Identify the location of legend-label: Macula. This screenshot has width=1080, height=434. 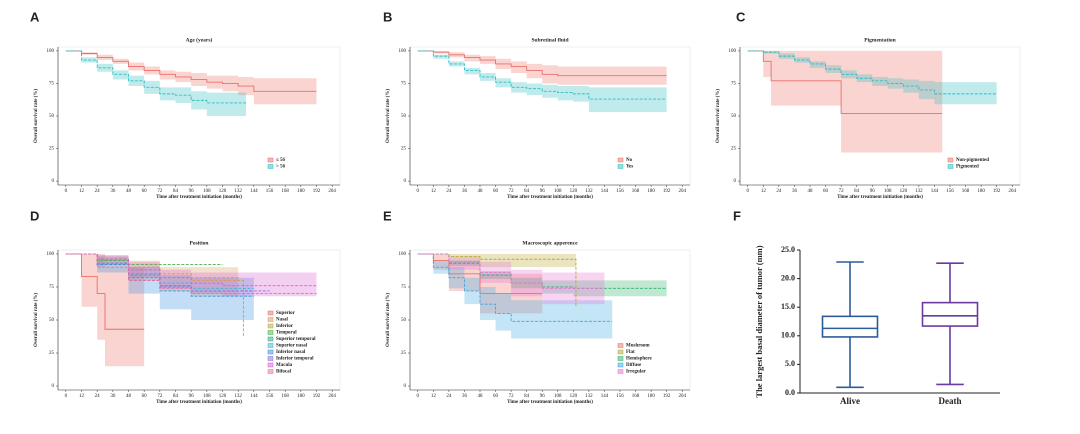
(284, 365).